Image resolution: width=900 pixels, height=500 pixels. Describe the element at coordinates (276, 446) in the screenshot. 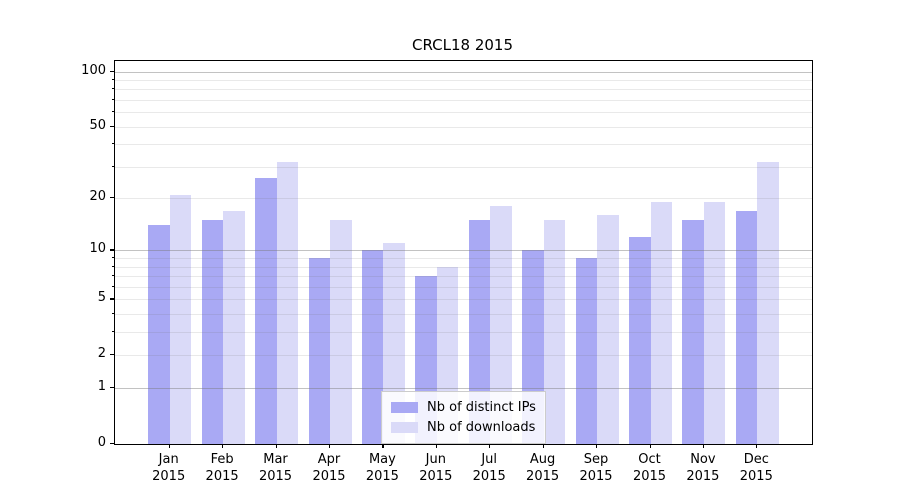

I see `x-tick-mar` at that location.